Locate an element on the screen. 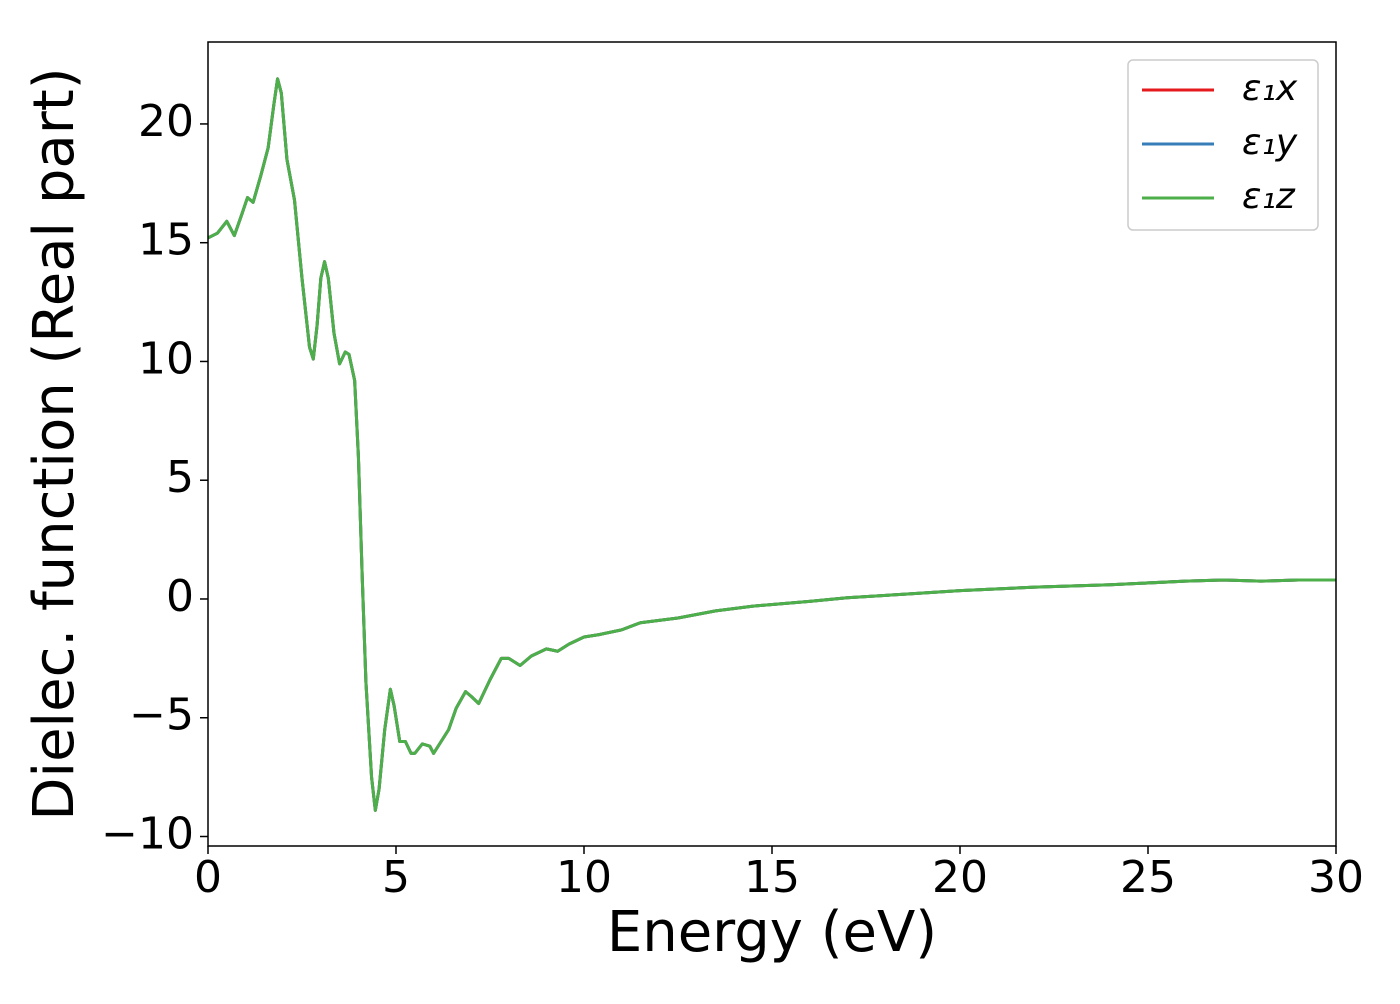 The width and height of the screenshot is (1400, 1004). x-tick-label: 10 is located at coordinates (584, 877).